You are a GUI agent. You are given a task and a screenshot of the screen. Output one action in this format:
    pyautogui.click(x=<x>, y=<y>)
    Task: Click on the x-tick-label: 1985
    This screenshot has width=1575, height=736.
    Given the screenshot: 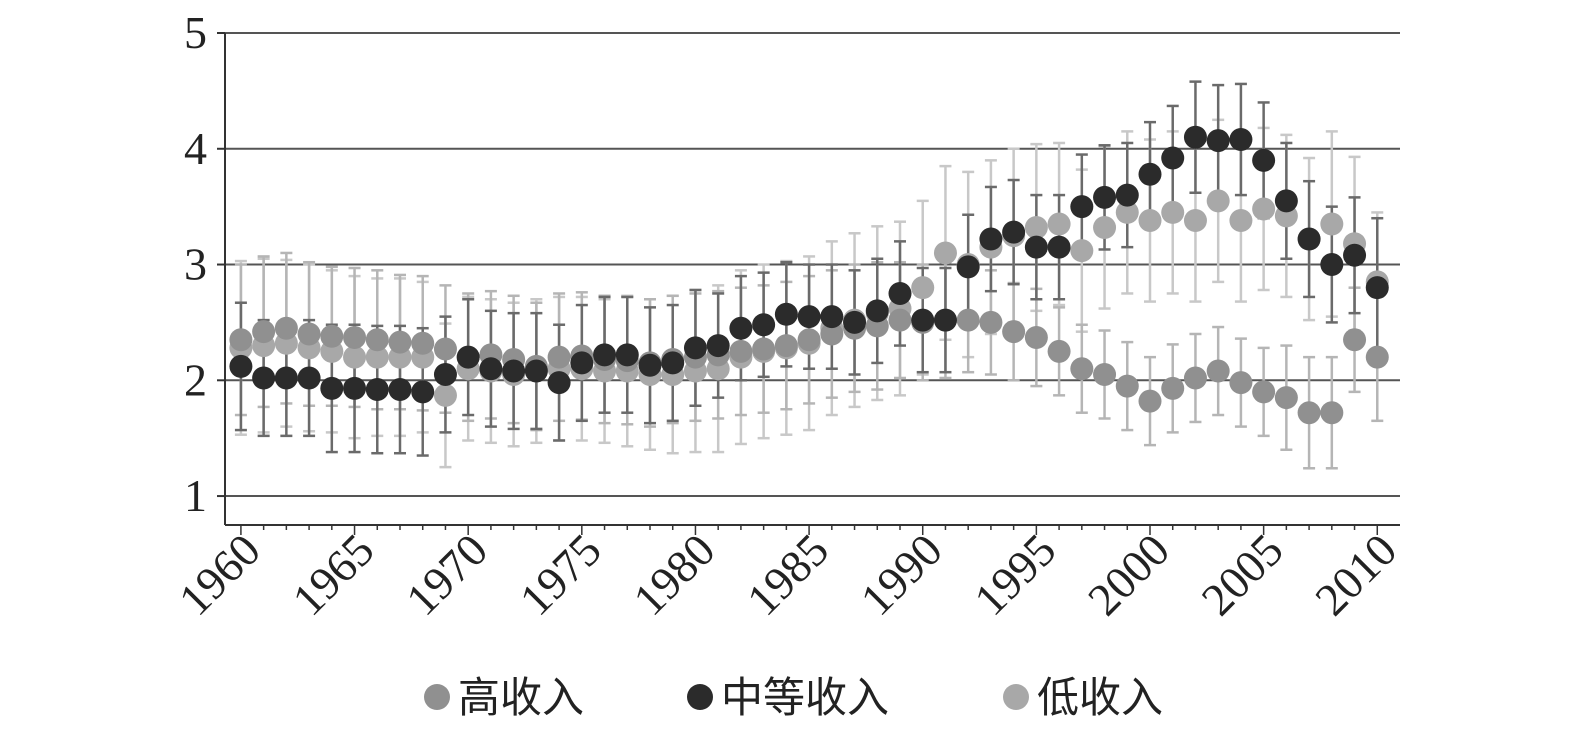 What is the action you would take?
    pyautogui.click(x=787, y=574)
    